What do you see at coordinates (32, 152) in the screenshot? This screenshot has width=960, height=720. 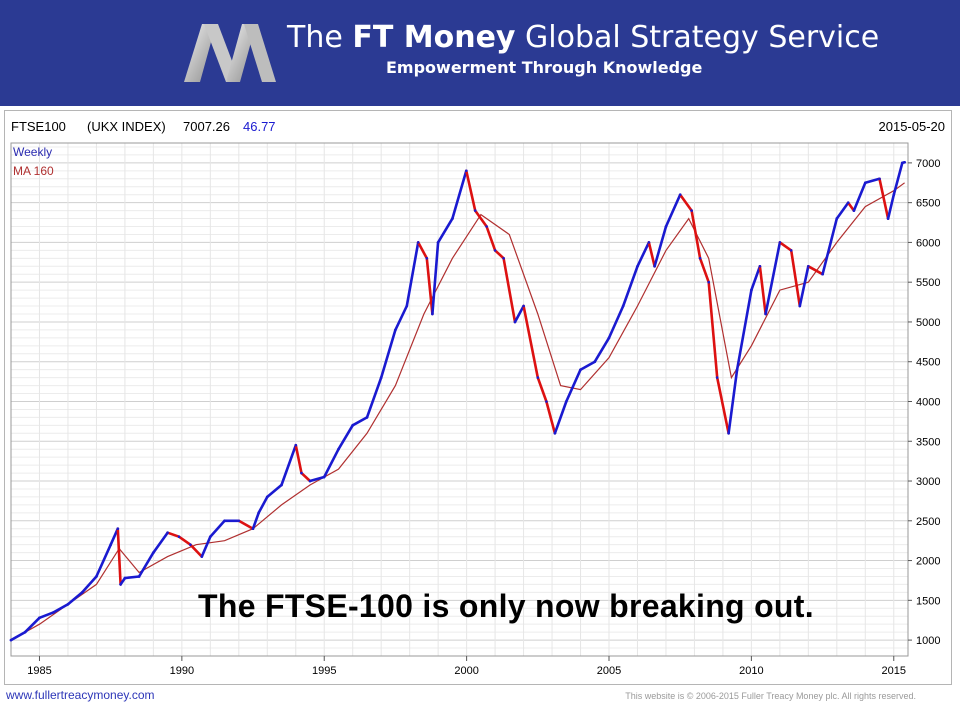 I see `legend-weekly: Weekly` at bounding box center [32, 152].